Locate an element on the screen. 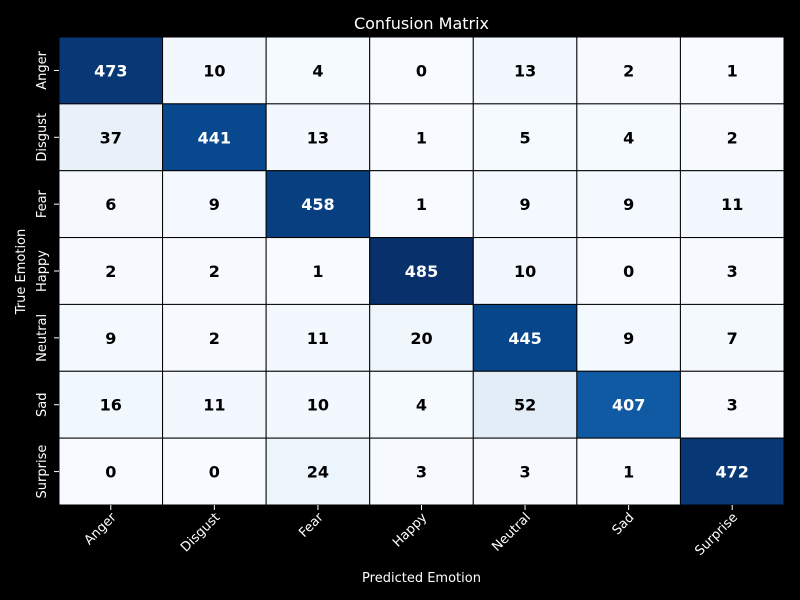 This screenshot has width=800, height=600. x-axis-label: Predicted Emotion is located at coordinates (421, 578).